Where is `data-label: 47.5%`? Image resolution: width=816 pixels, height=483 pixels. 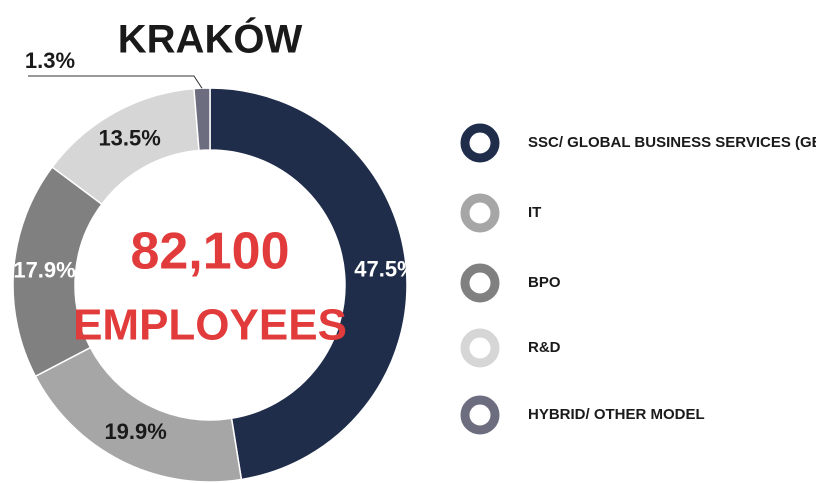 data-label: 47.5% is located at coordinates (385, 269).